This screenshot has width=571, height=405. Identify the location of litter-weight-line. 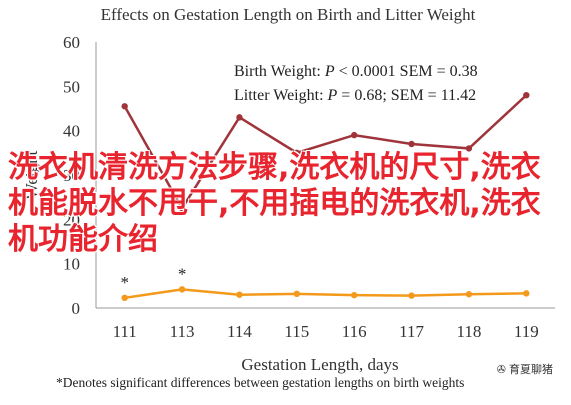
(325, 294).